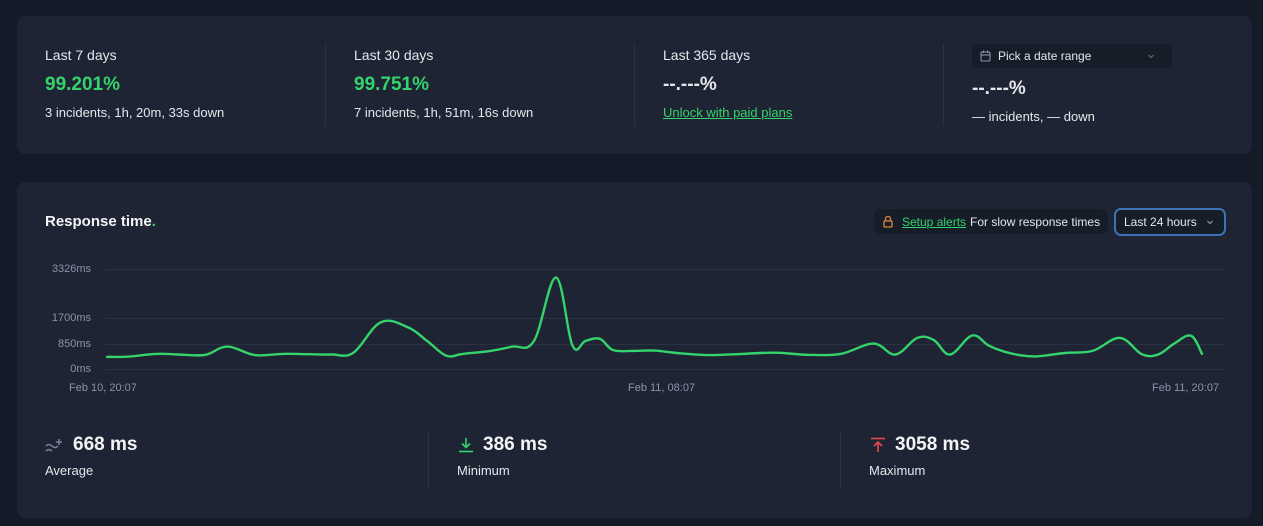  Describe the element at coordinates (662, 388) in the screenshot. I see `x-tick-label: Feb 11, 08:07` at that location.